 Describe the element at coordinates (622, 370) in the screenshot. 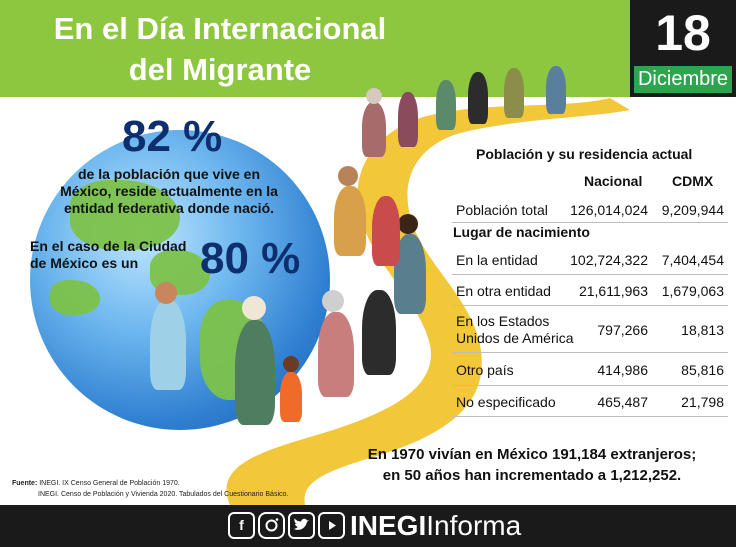

I see `row-nacional: 414,986` at that location.